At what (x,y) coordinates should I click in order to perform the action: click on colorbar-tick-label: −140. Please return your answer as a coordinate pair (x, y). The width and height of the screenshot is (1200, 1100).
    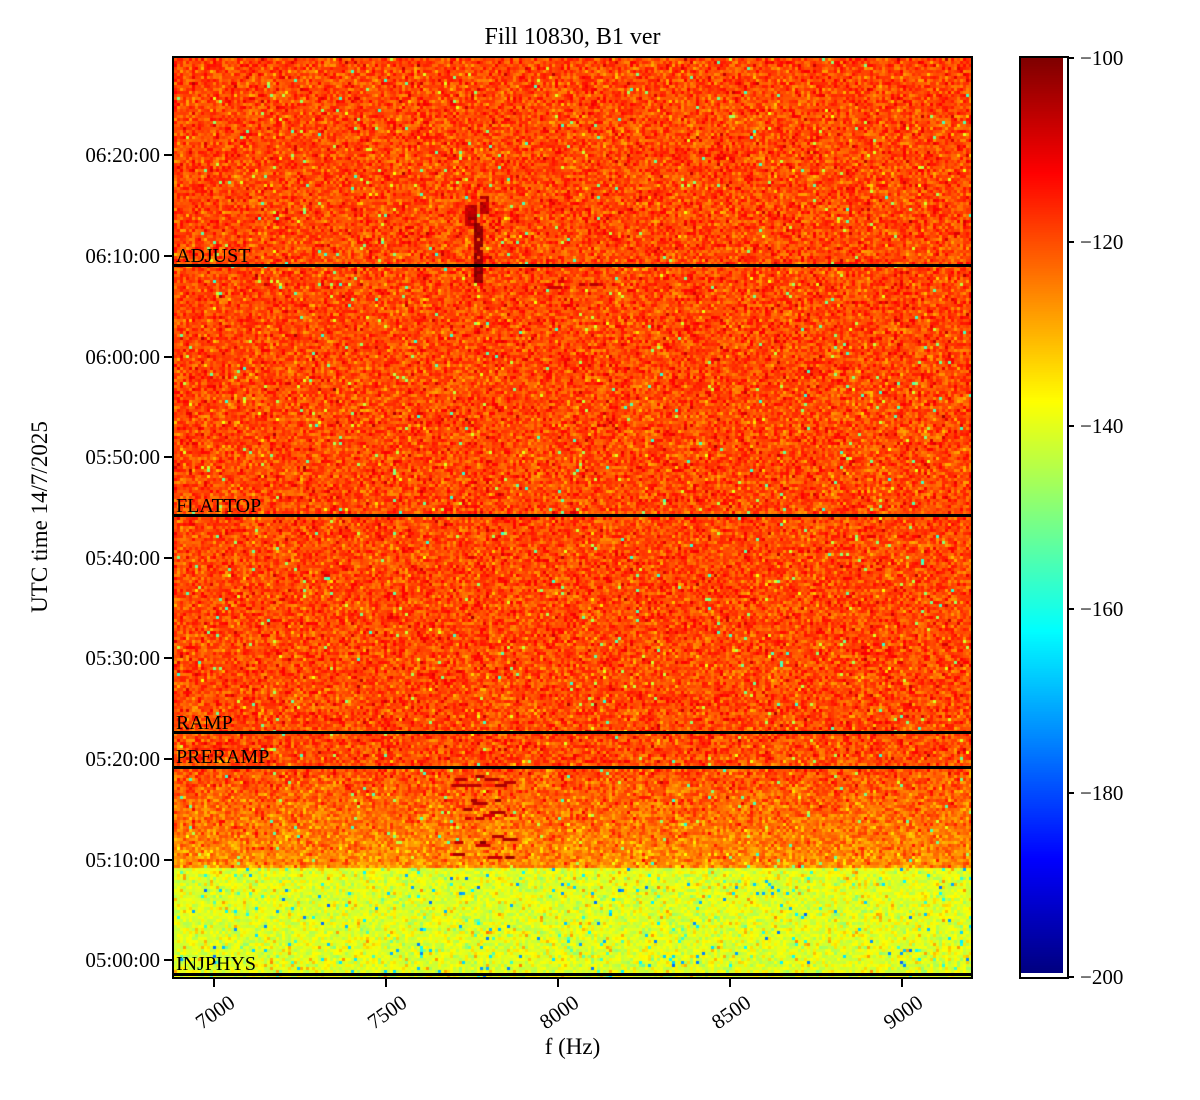
    Looking at the image, I should click on (1102, 425).